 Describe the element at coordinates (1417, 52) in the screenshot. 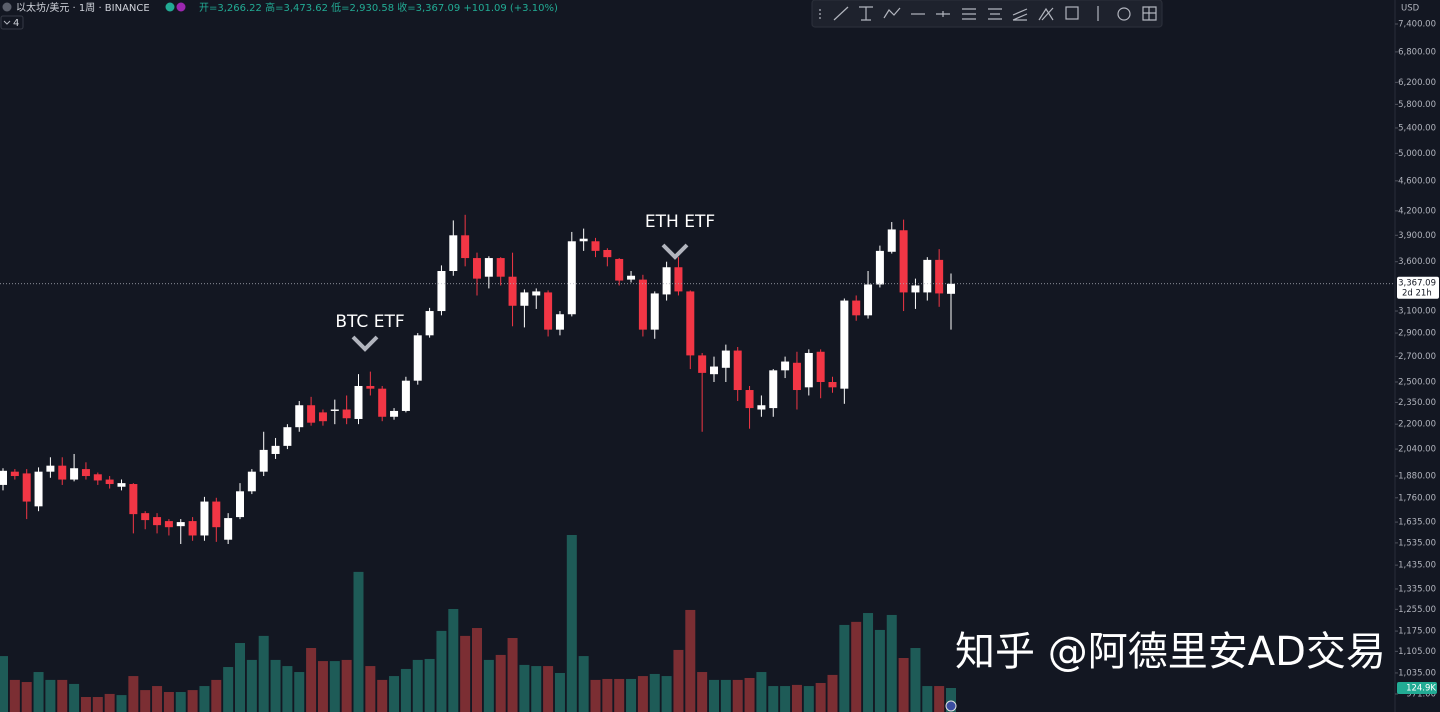

I see `y-tick-label: 6,800.00` at that location.